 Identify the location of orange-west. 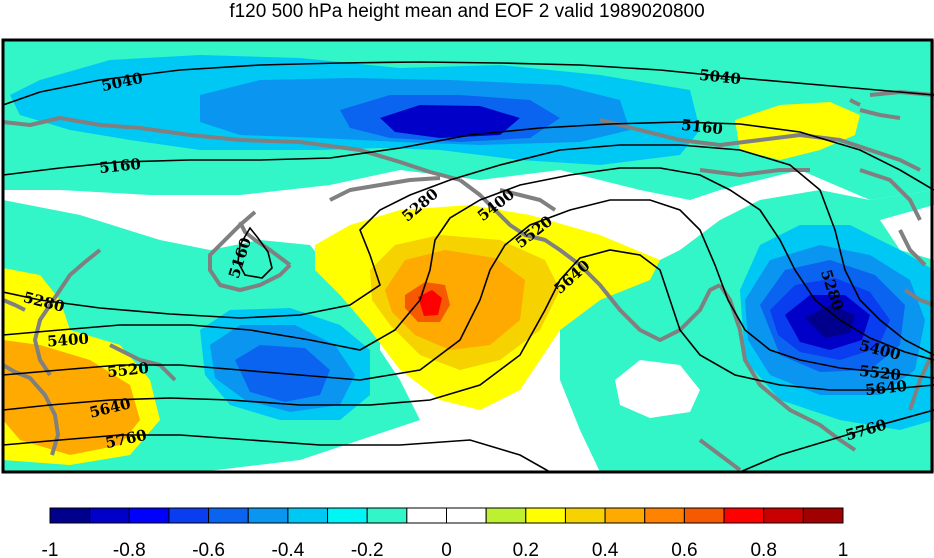
(71, 397).